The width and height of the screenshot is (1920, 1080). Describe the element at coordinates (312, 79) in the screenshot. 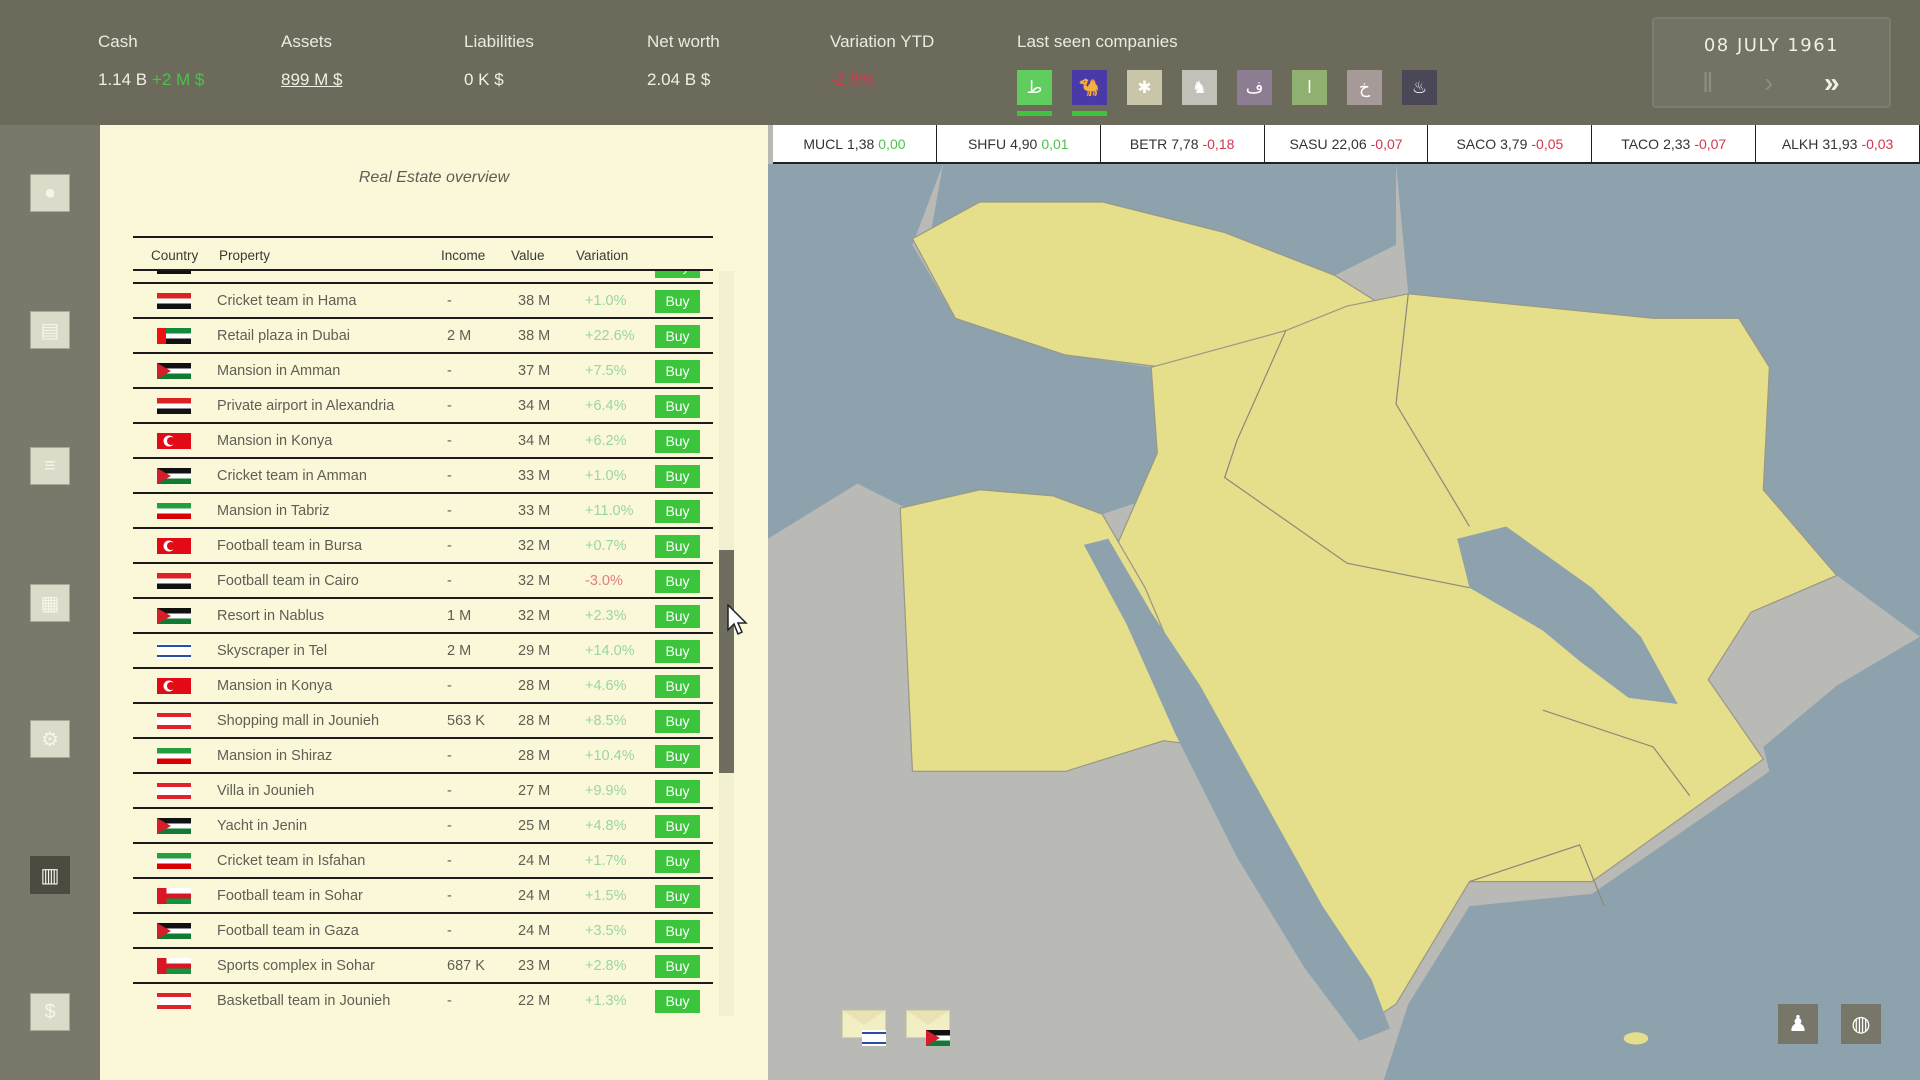

I see `assets-value-link: 899 M $` at that location.